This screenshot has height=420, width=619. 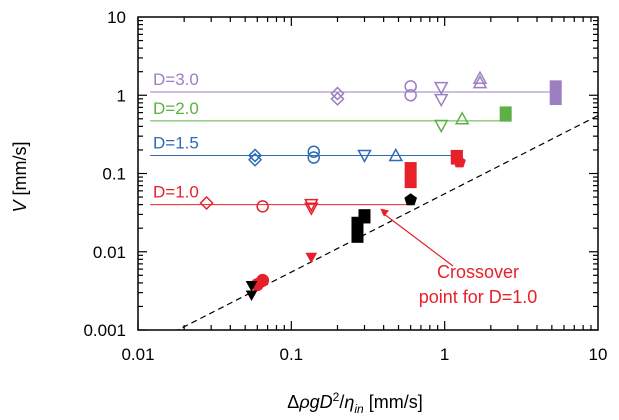 What do you see at coordinates (176, 192) in the screenshot?
I see `series-label: D=1.0` at bounding box center [176, 192].